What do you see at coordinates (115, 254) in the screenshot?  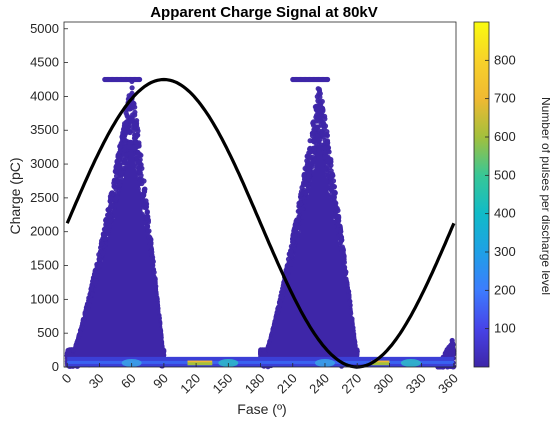 I see `cluster-core` at bounding box center [115, 254].